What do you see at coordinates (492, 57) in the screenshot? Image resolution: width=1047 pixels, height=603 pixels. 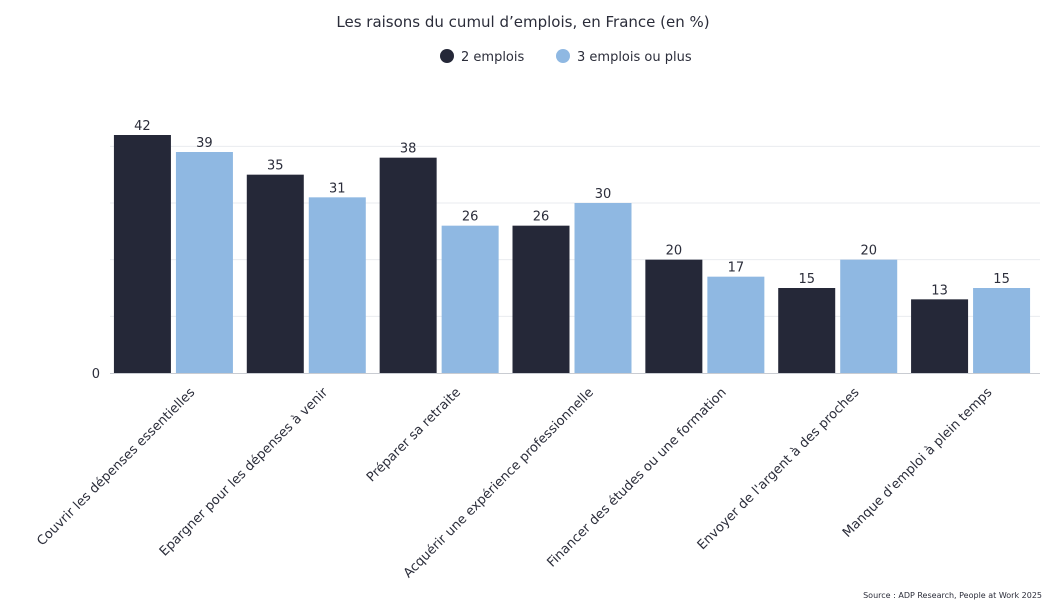 I see `legend-label-2-emplois: 2 emplois` at bounding box center [492, 57].